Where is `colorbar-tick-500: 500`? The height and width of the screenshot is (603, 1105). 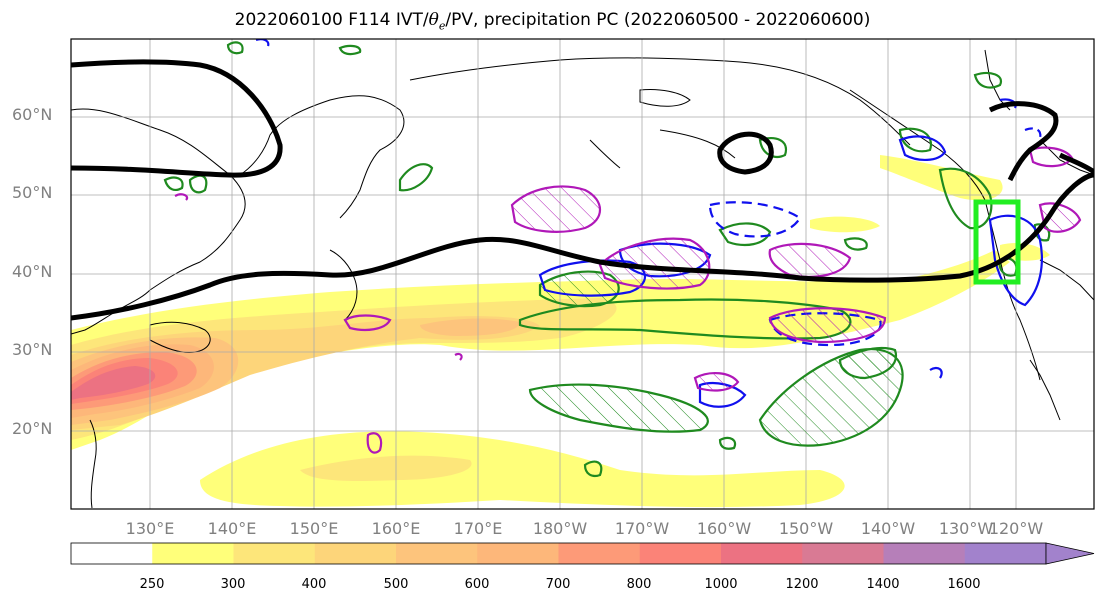
colorbar-tick-500: 500 is located at coordinates (396, 584).